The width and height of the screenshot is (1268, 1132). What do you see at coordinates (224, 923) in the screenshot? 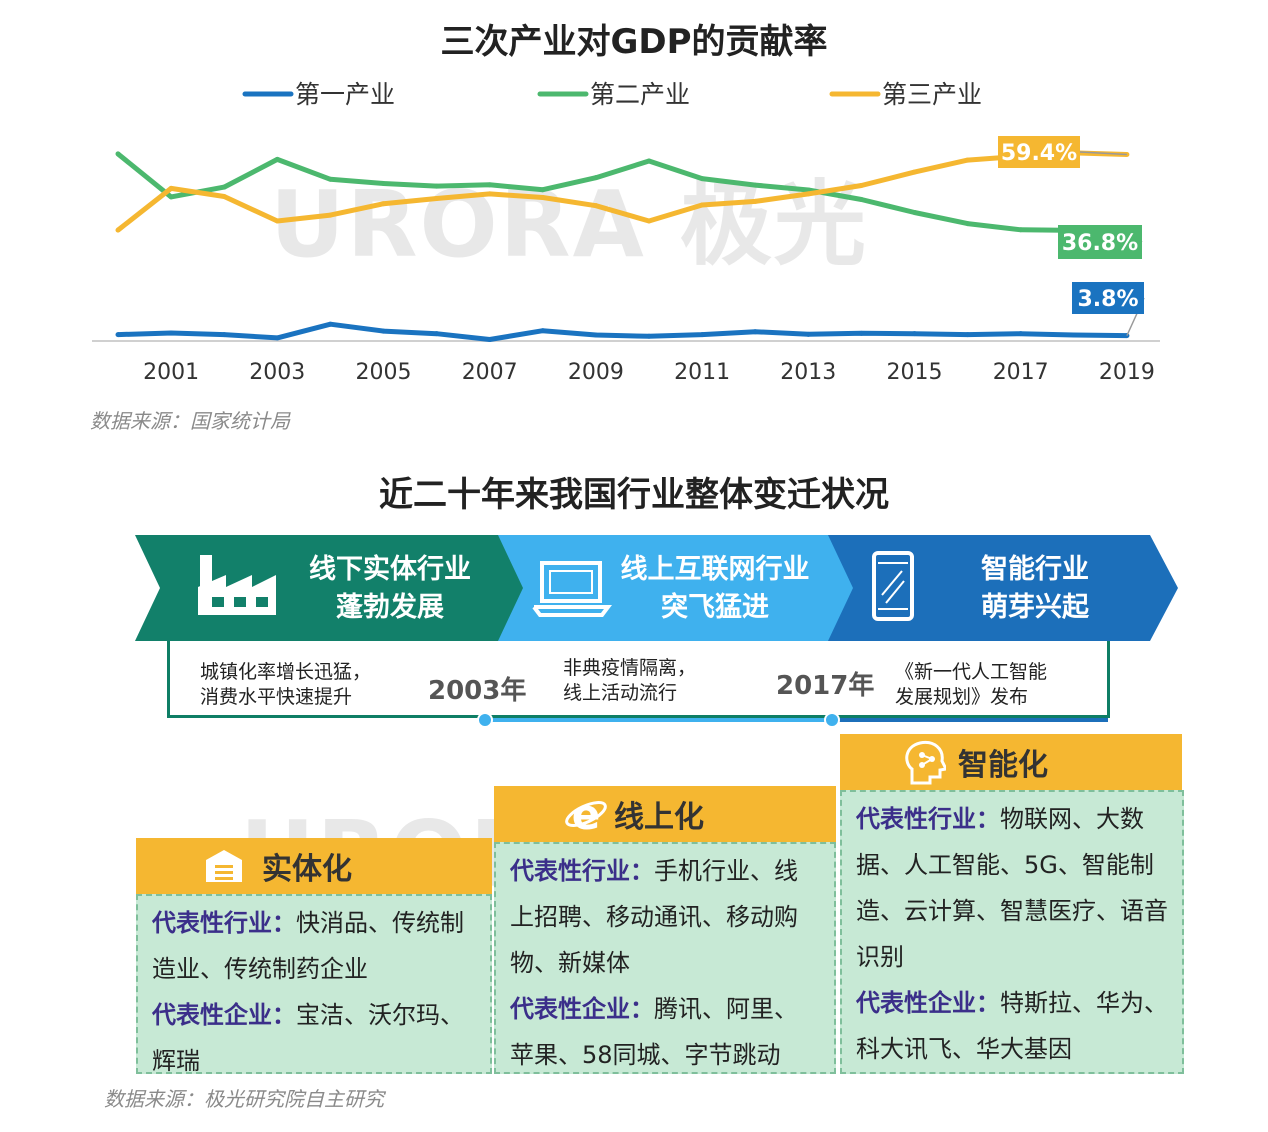
I see `card-physical-industry-label: 代表性行业：` at bounding box center [224, 923].